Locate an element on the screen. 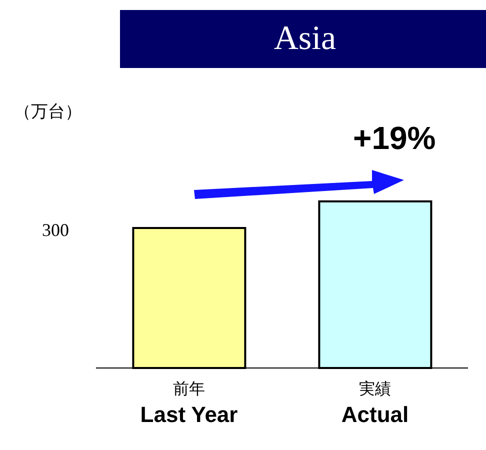  y-axis-title: （万台） is located at coordinates (48, 112).